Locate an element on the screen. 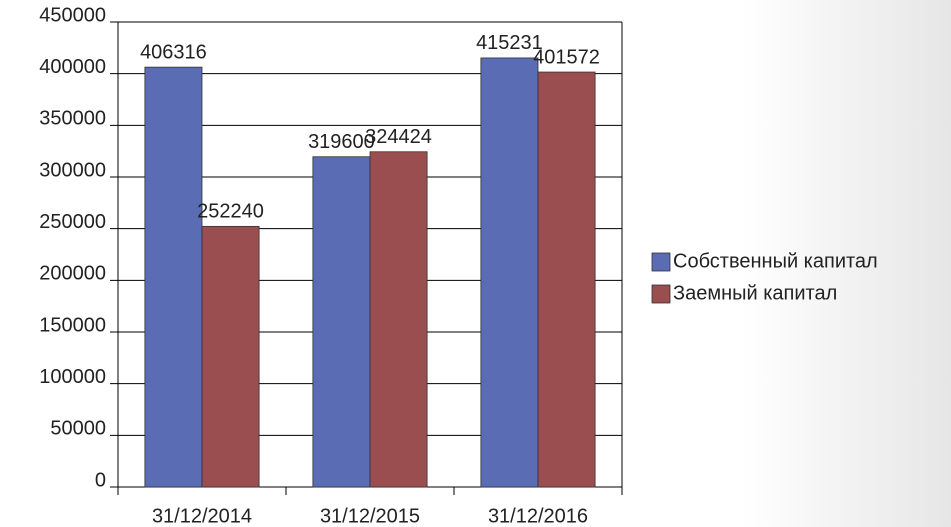  y-tick-label: 0 is located at coordinates (100, 480).